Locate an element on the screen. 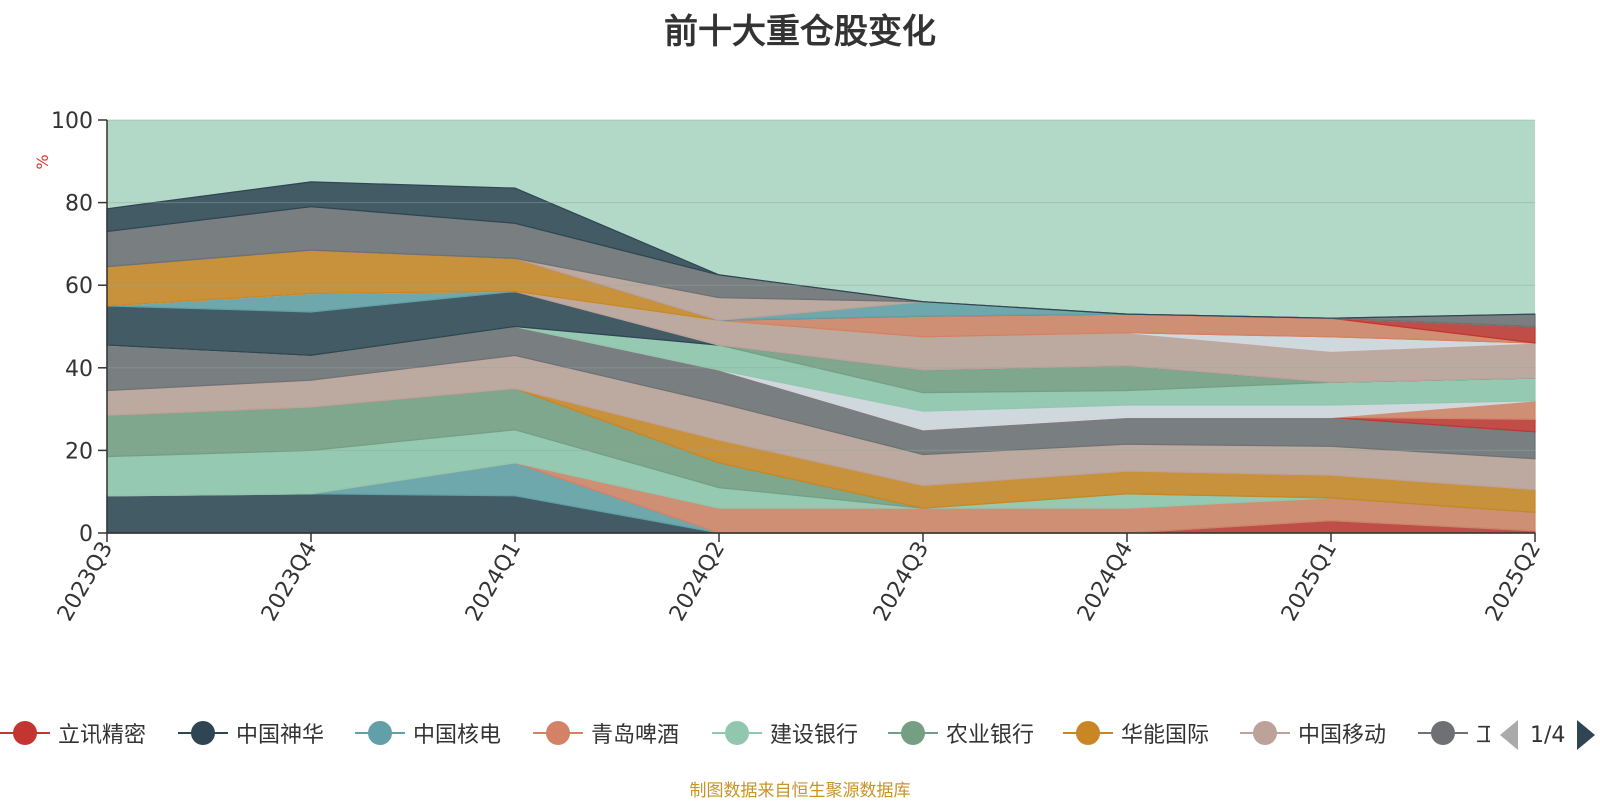  legend-item: 中国核电 is located at coordinates (428, 733).